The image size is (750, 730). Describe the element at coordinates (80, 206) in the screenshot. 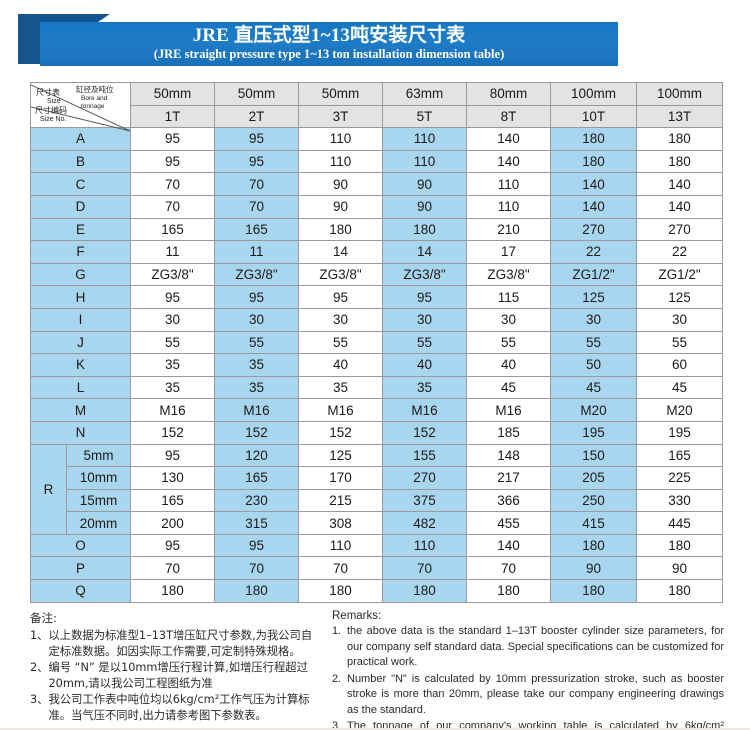

I see `row-label-D: D` at that location.